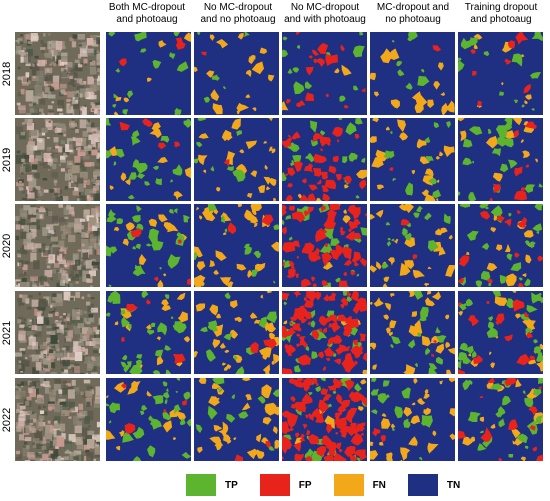 The width and height of the screenshot is (550, 501). I want to click on row-label-2018-text: 2018, so click(7, 73).